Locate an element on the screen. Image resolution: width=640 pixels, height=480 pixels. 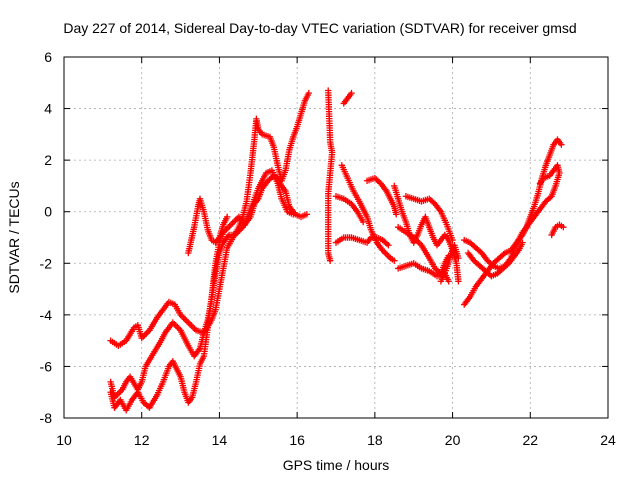
x-tick-label: 20 is located at coordinates (453, 440).